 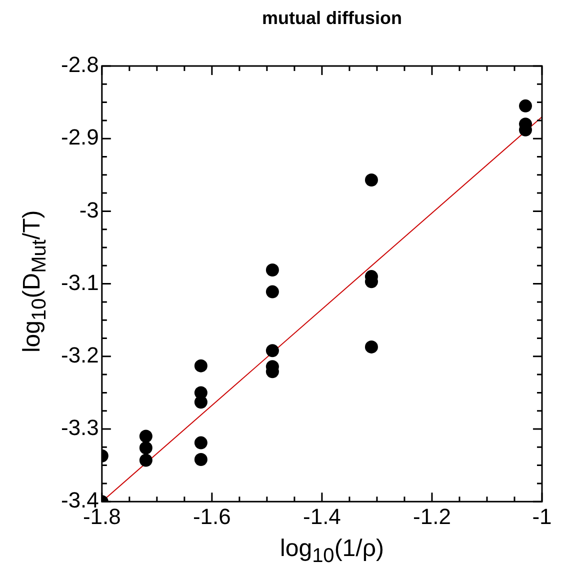 What do you see at coordinates (79, 282) in the screenshot?
I see `y-tick-label: -3.1` at bounding box center [79, 282].